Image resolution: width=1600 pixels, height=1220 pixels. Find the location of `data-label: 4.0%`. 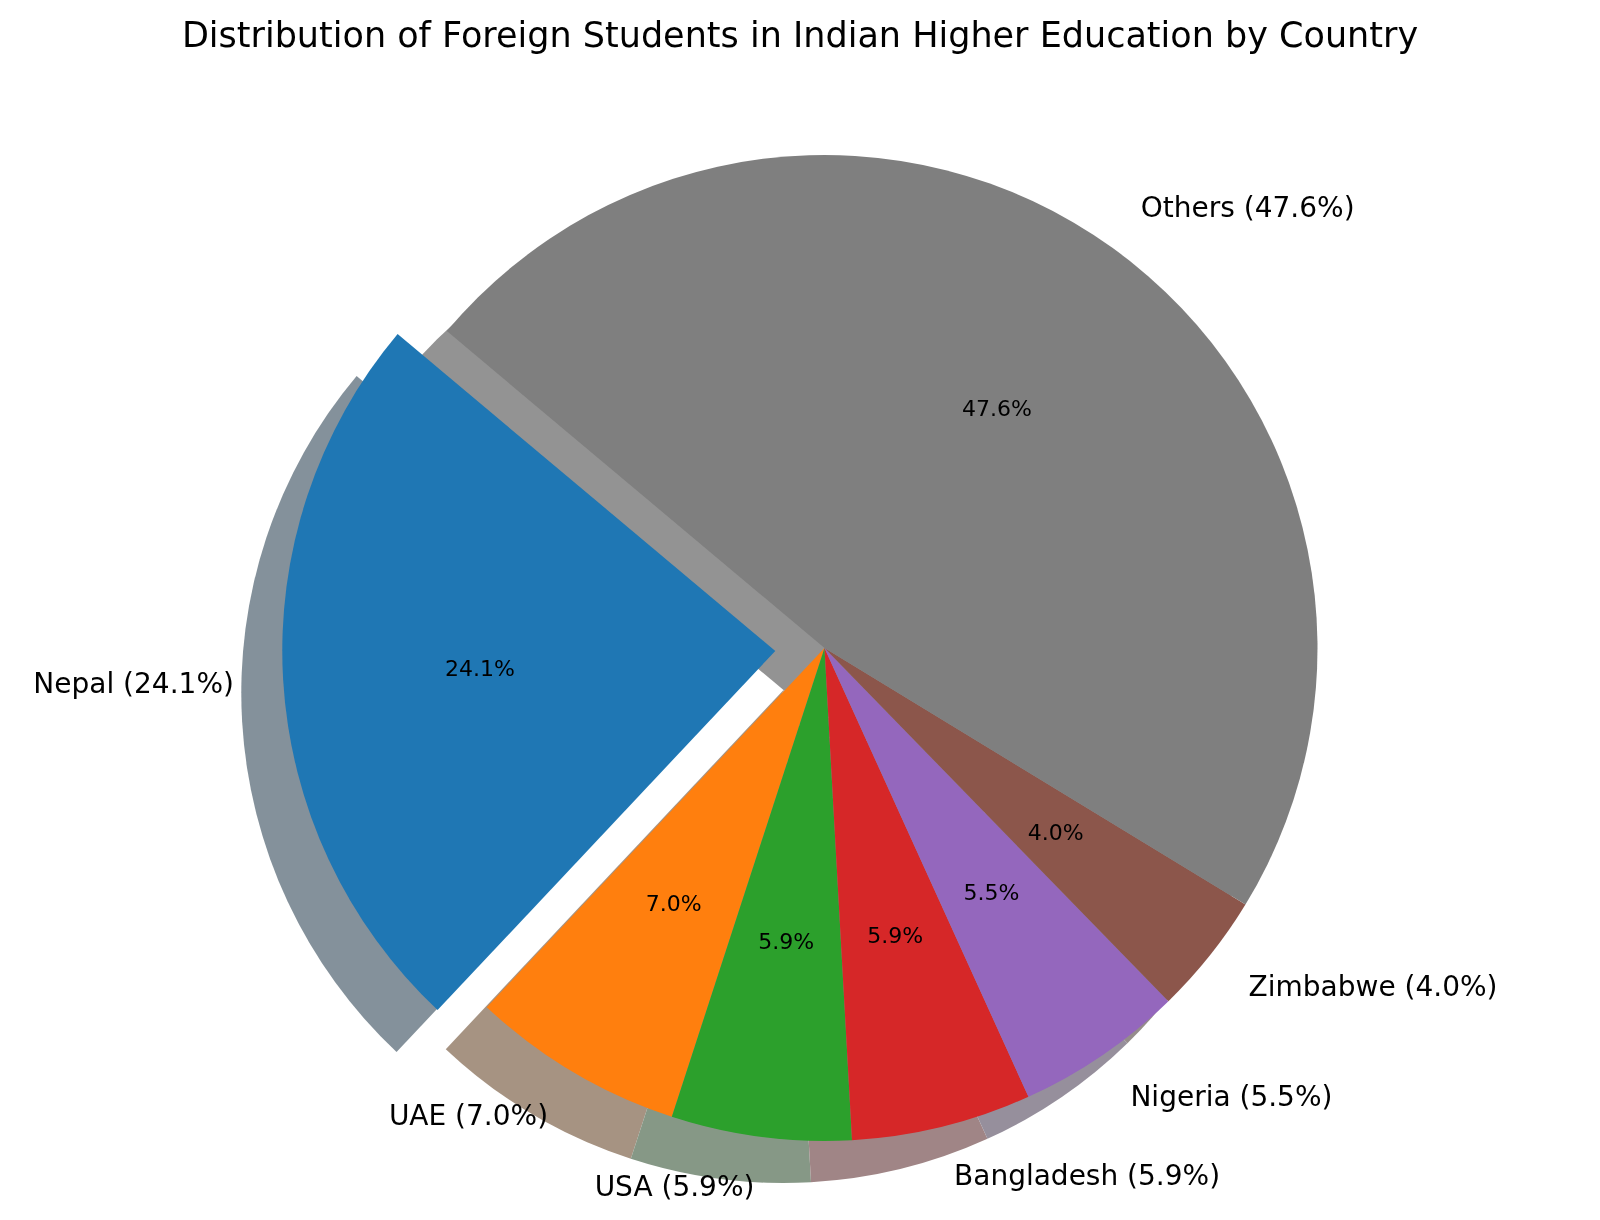

data-label: 4.0% is located at coordinates (1055, 832).